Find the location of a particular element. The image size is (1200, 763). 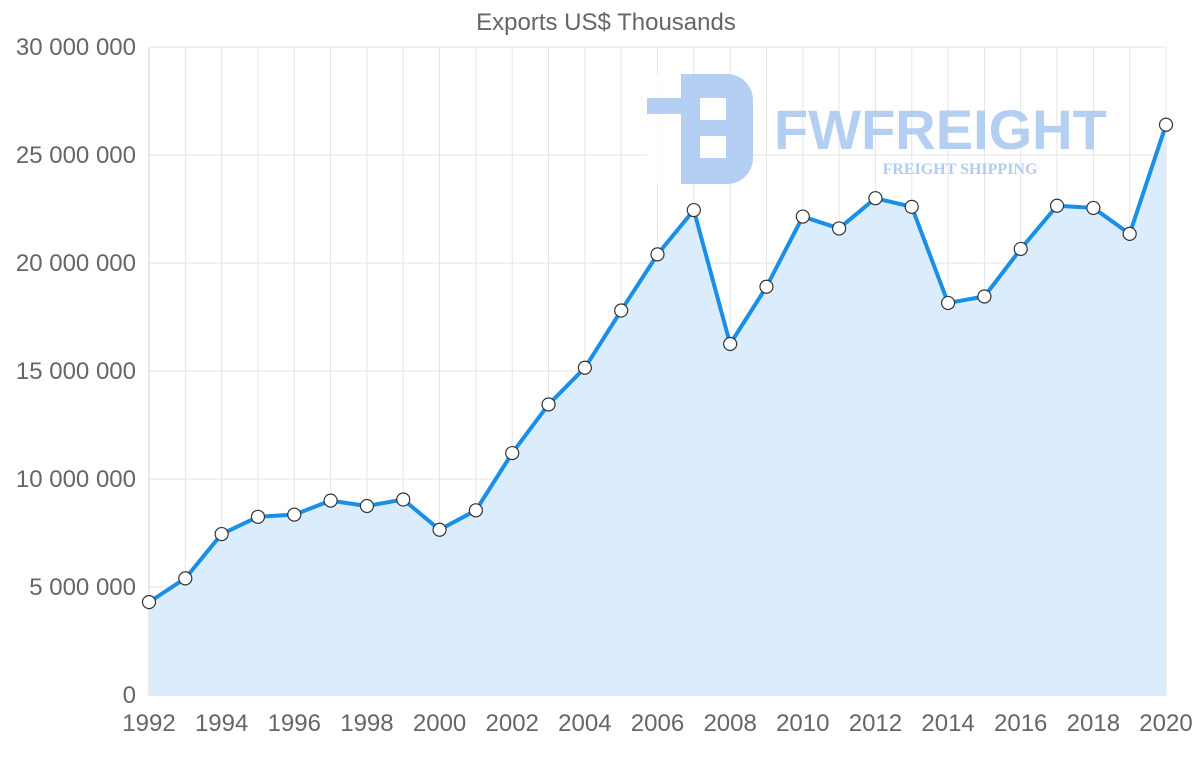

x-tick-label: 1998 is located at coordinates (366, 723).